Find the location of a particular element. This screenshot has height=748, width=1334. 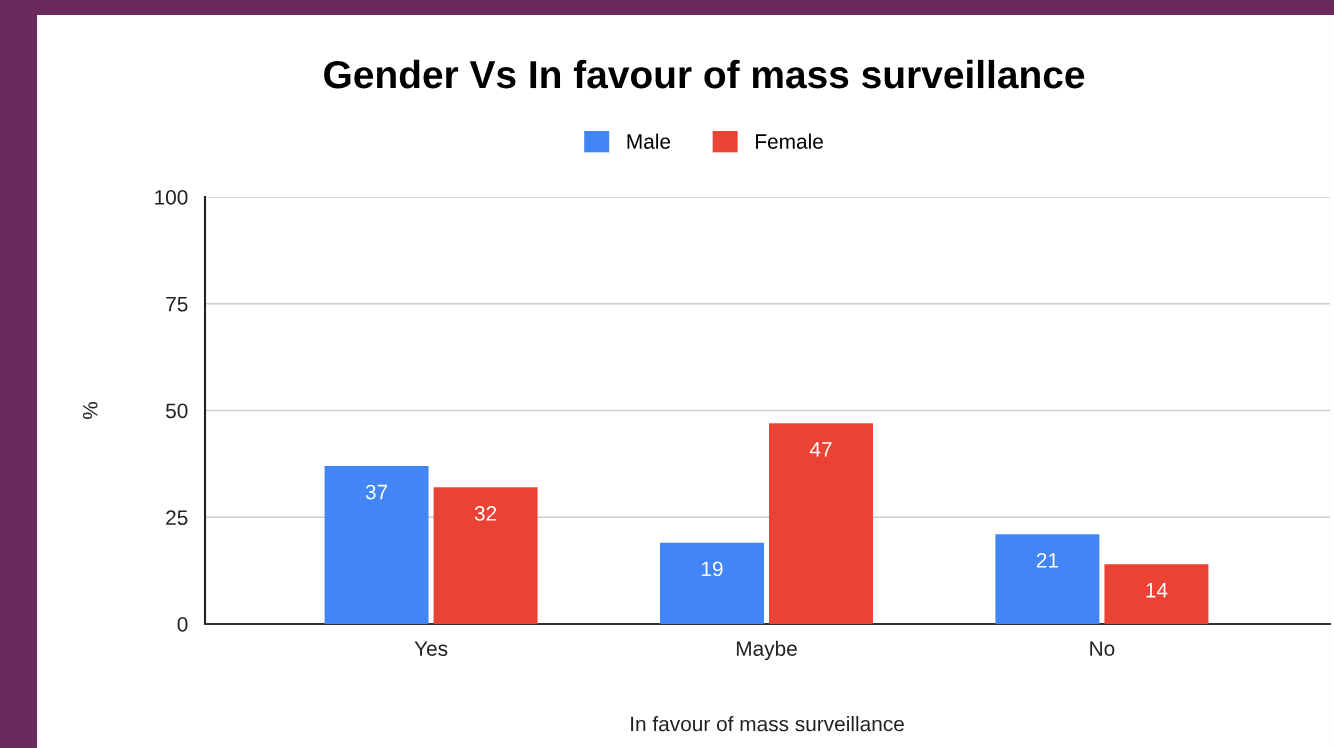

data-label: 47 is located at coordinates (820, 449).